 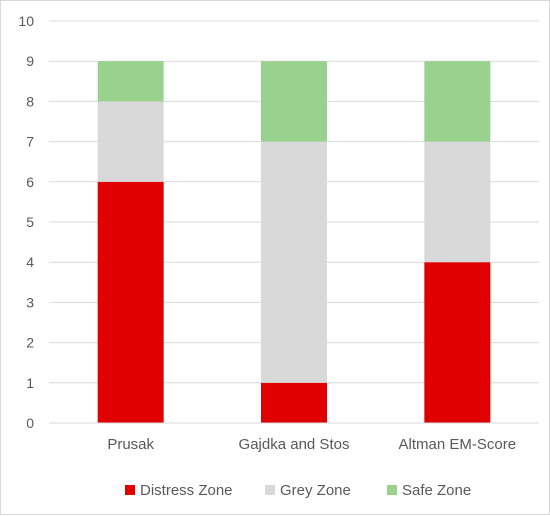 I want to click on x-category-label: Prusak, so click(x=130, y=444).